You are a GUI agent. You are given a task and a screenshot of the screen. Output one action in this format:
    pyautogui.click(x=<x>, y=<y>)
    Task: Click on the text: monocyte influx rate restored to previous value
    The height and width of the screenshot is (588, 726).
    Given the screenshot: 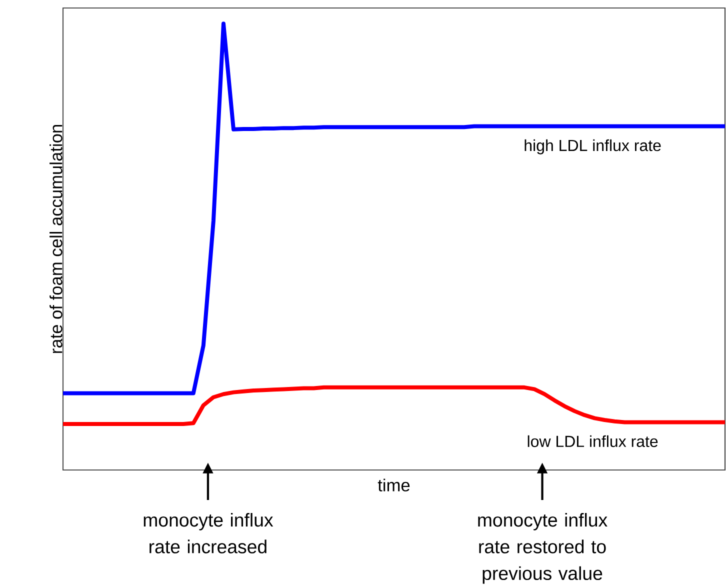 What is the action you would take?
    pyautogui.click(x=543, y=548)
    